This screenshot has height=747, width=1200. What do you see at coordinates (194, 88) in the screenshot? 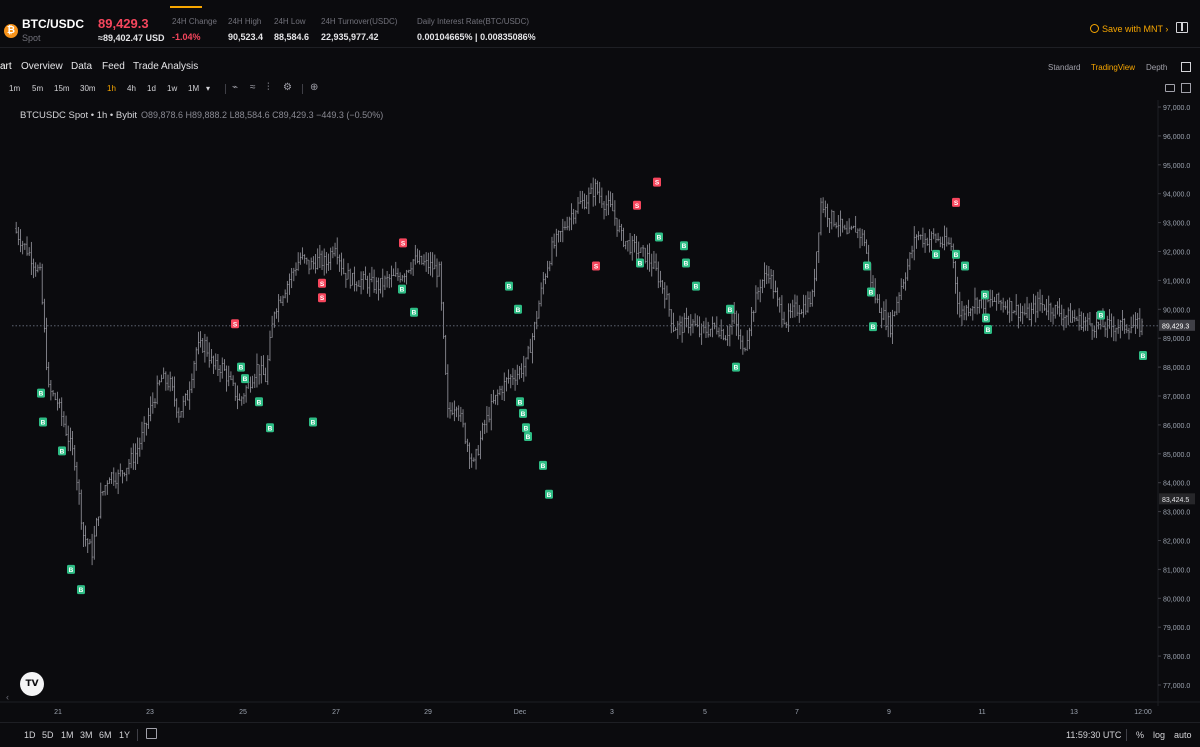
I see `interval-1M: 1M` at bounding box center [194, 88].